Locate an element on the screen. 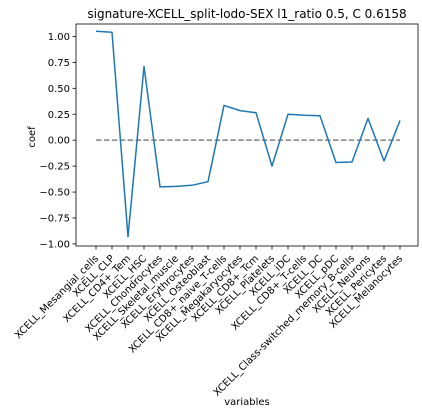  y-tick-label: 1.00 is located at coordinates (59, 37).